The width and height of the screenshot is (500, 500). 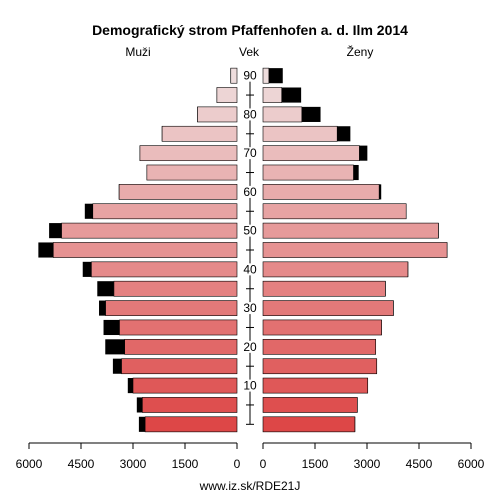 What do you see at coordinates (133, 464) in the screenshot?
I see `x-tick-label-left: 3000` at bounding box center [133, 464].